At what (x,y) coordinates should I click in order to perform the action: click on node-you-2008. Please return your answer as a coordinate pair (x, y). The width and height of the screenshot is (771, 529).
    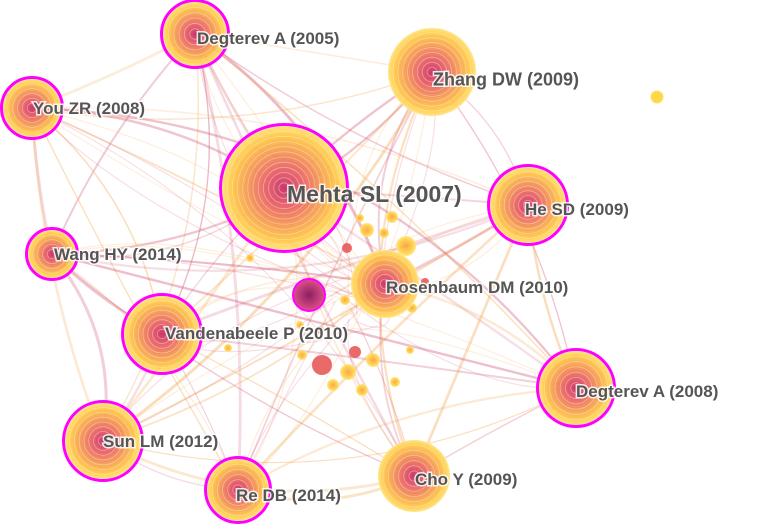
    Looking at the image, I should click on (32, 108).